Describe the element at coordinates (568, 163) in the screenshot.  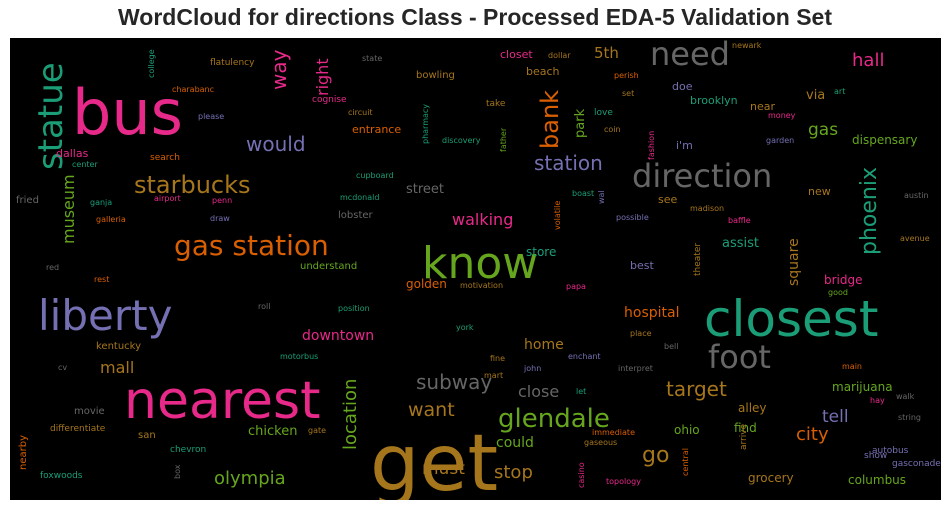
I see `word-station: station` at that location.